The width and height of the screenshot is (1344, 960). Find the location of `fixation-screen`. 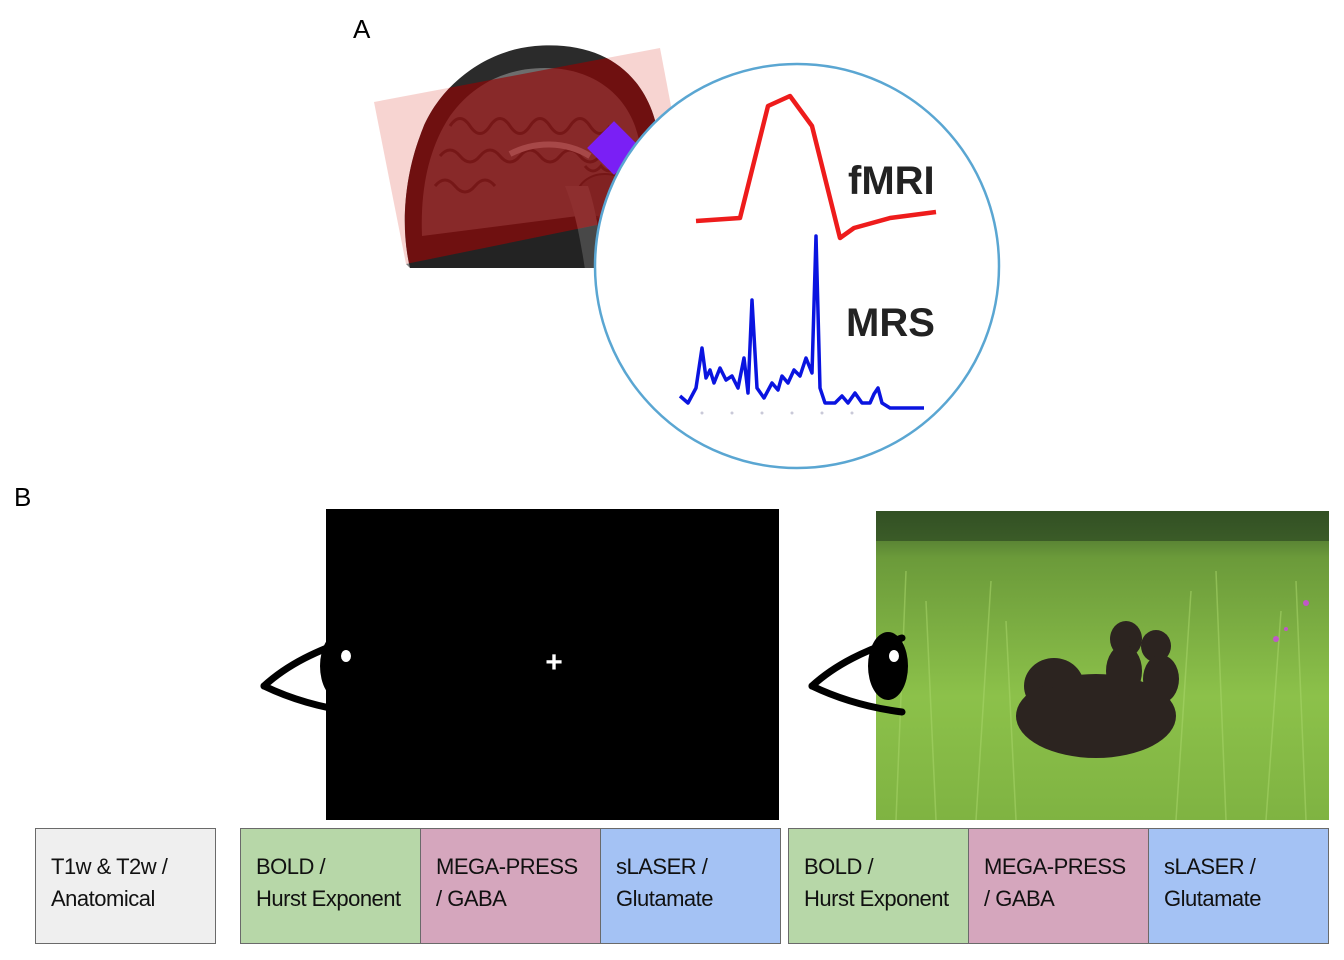

fixation-screen is located at coordinates (552, 664).